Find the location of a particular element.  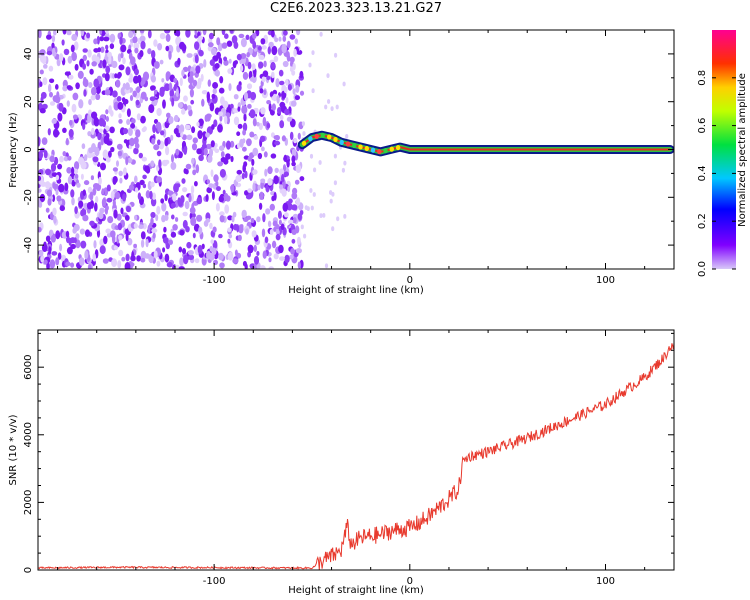

figure-title: C2E6.2023.323.13.21.G27 is located at coordinates (356, 8).